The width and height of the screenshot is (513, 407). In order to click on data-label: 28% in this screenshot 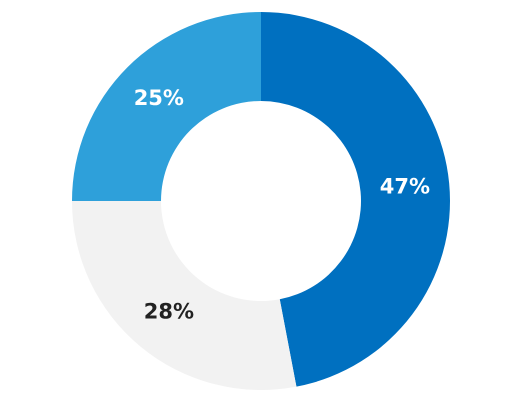, I will do `click(169, 311)`.